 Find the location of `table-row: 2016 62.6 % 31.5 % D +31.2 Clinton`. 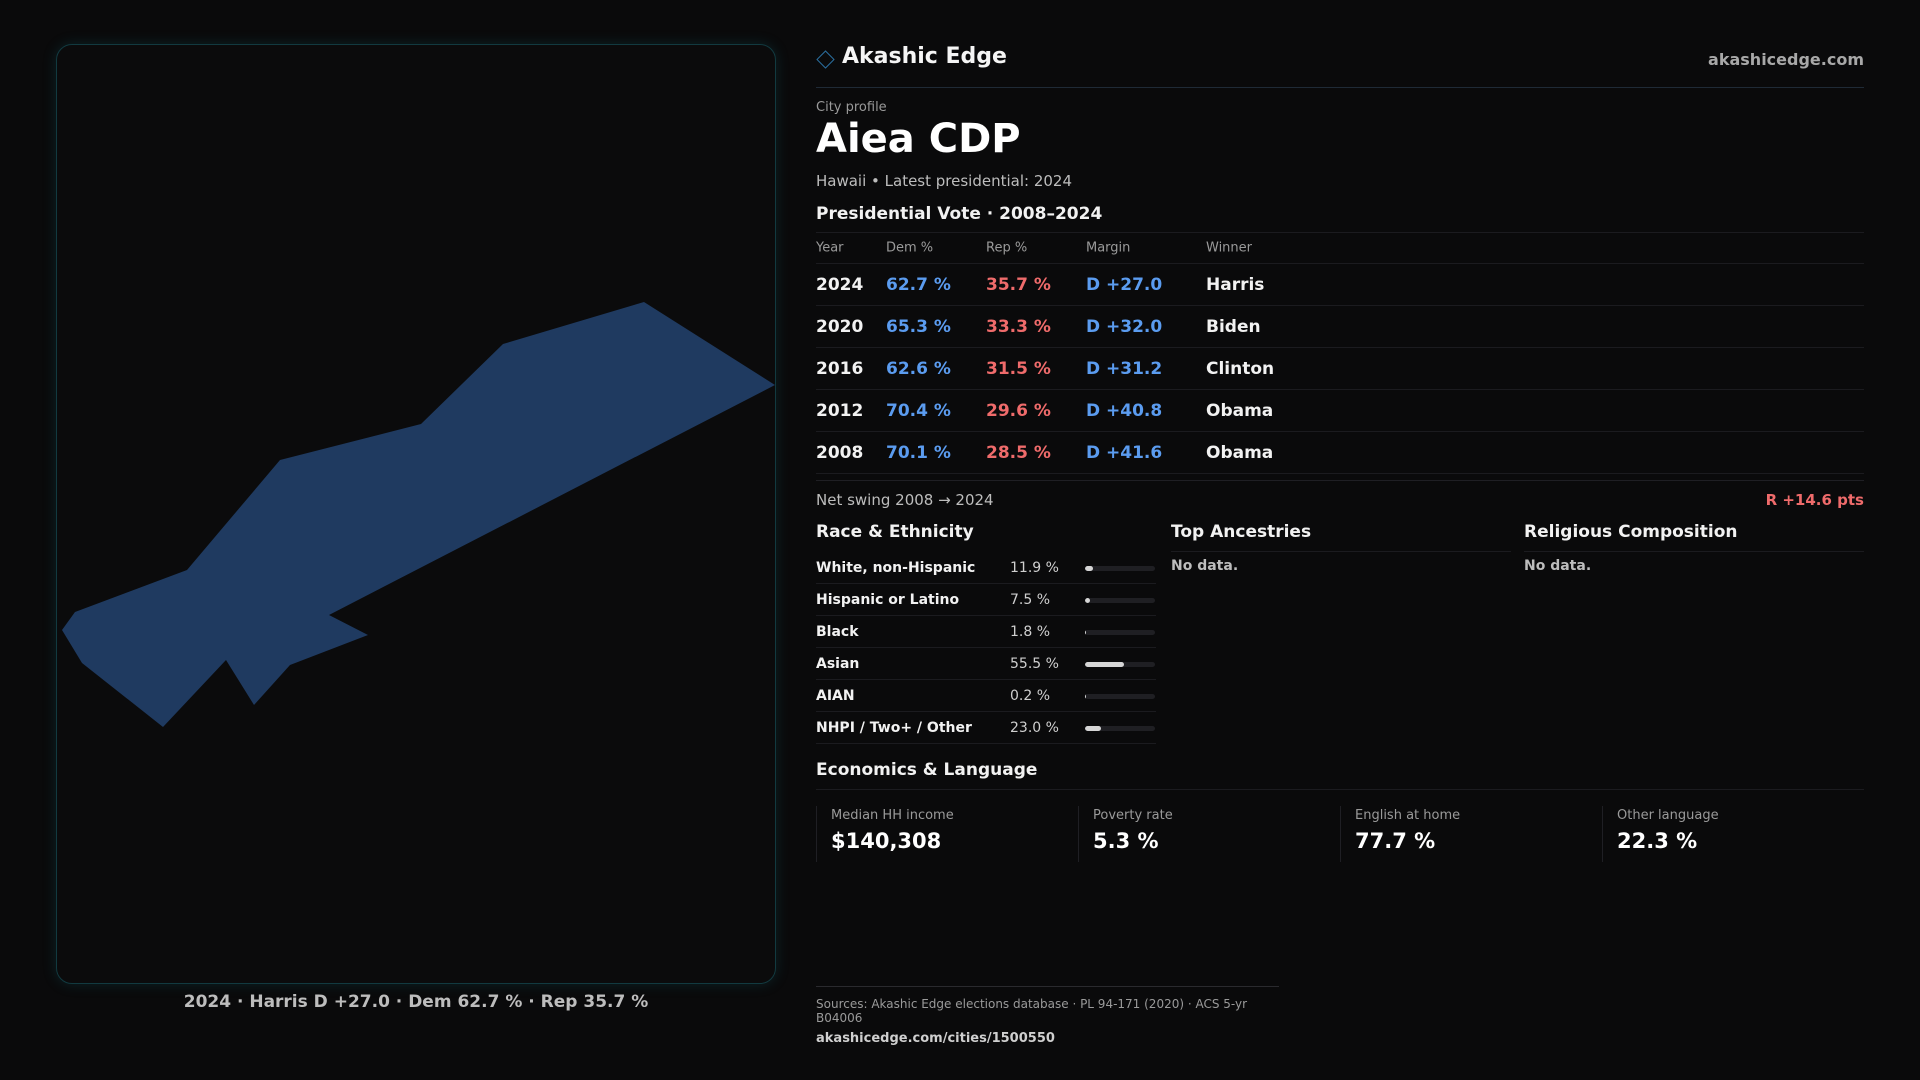

table-row: 2016 62.6 % 31.5 % D +31.2 Clinton is located at coordinates (1340, 369).